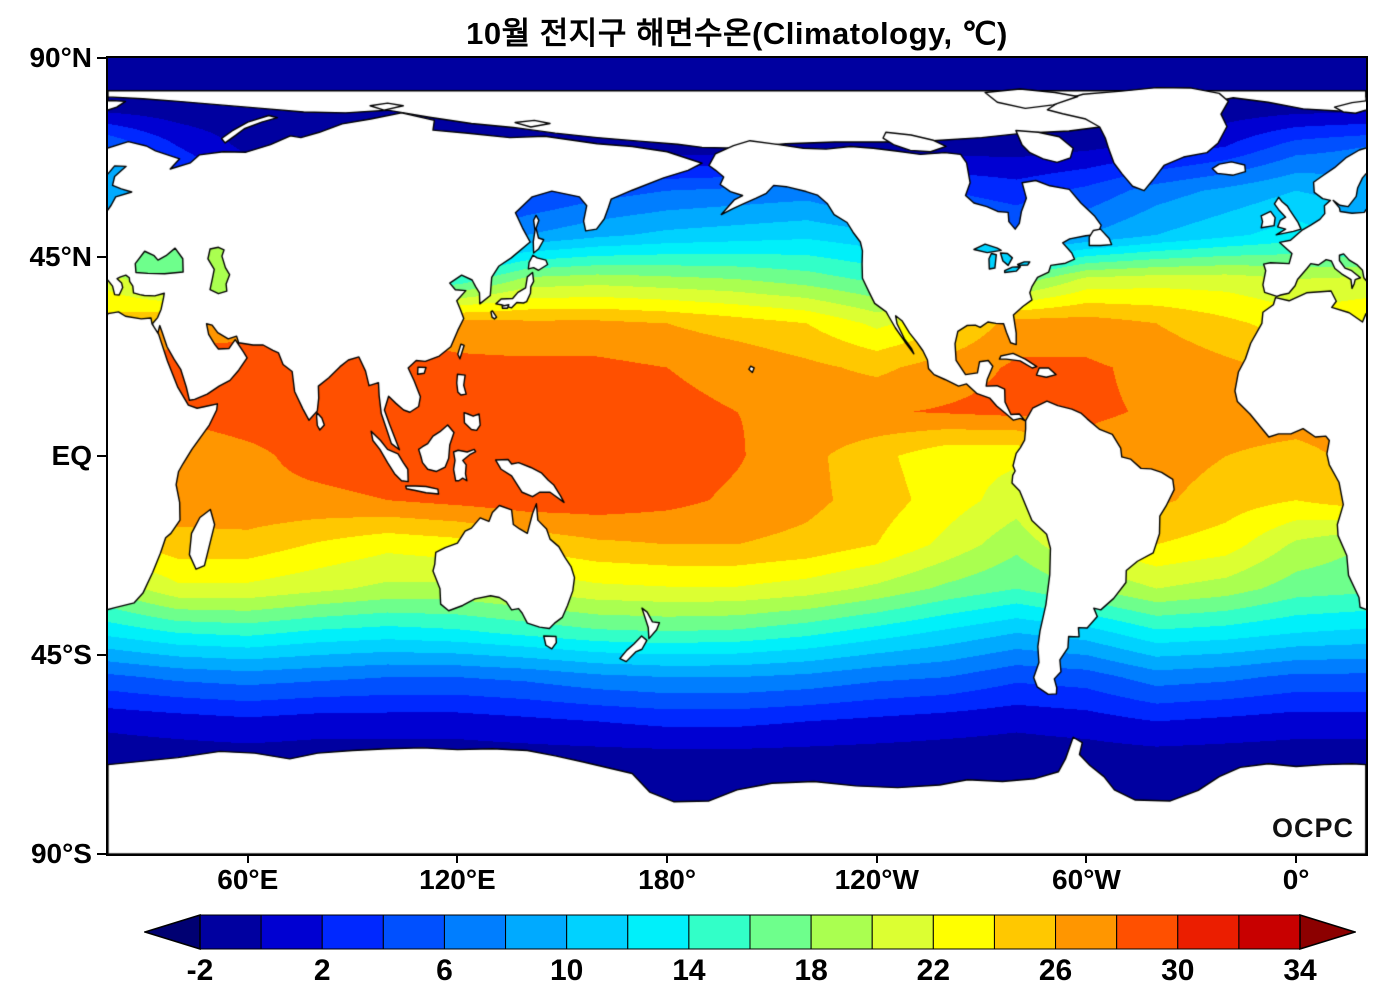  What do you see at coordinates (876, 879) in the screenshot?
I see `x-tick-label: 120°W` at bounding box center [876, 879].